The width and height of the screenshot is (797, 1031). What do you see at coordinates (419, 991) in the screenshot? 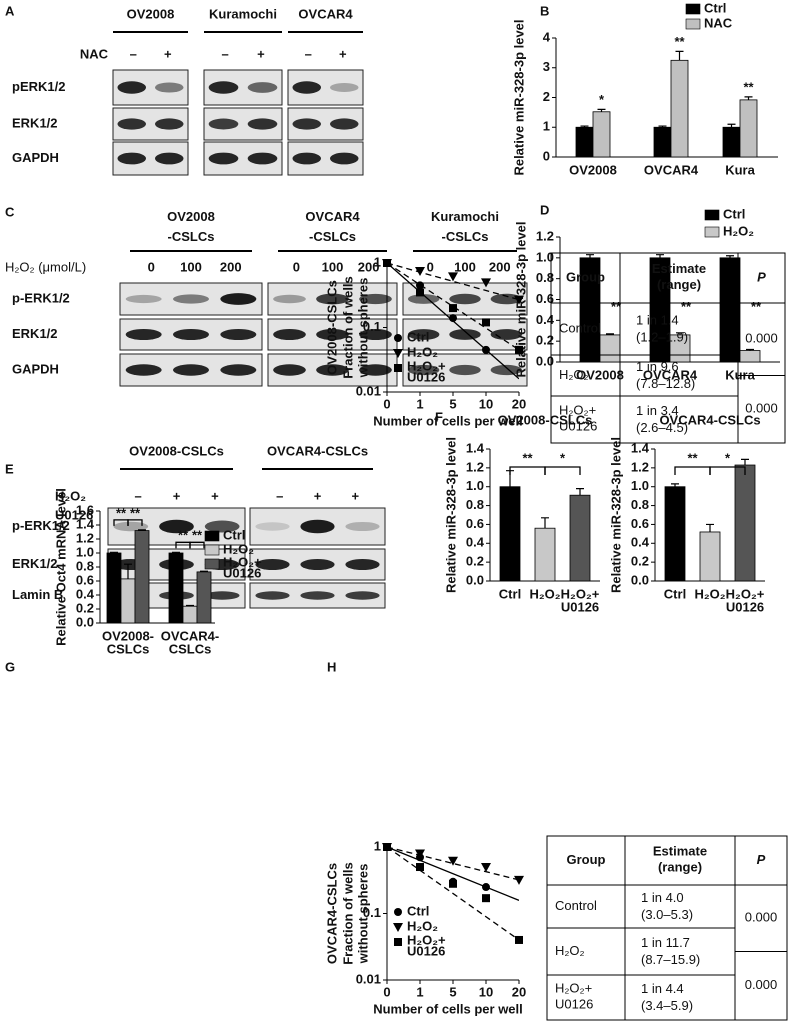
I see `x-tick-label: 1` at bounding box center [419, 991].